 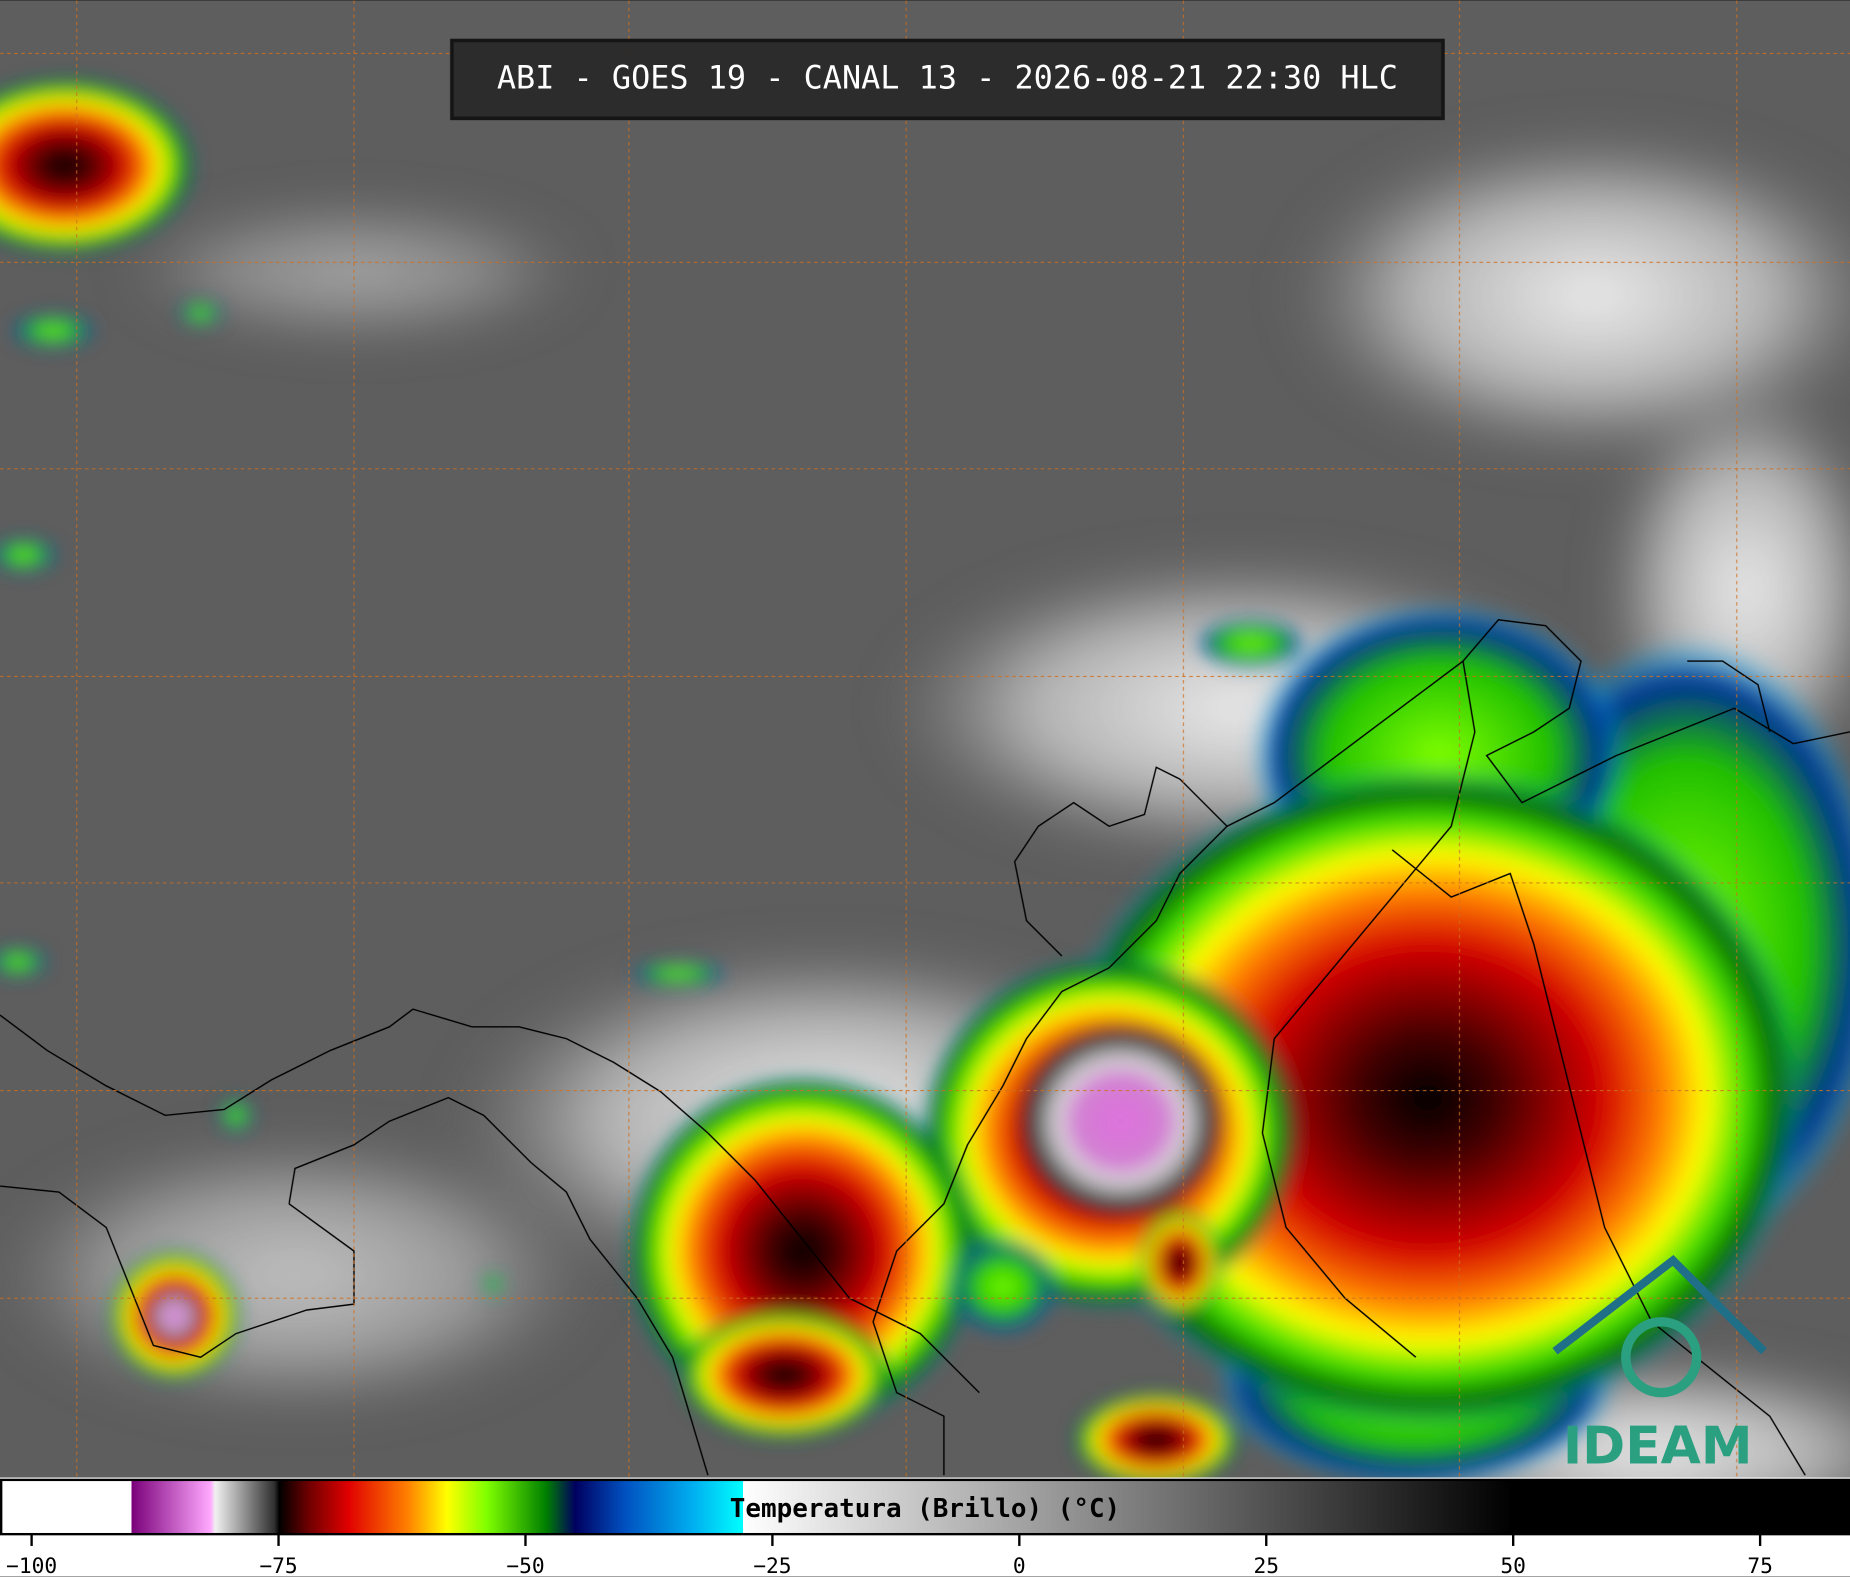 I want to click on colorbar-tick-label: 75, so click(x=1760, y=1565).